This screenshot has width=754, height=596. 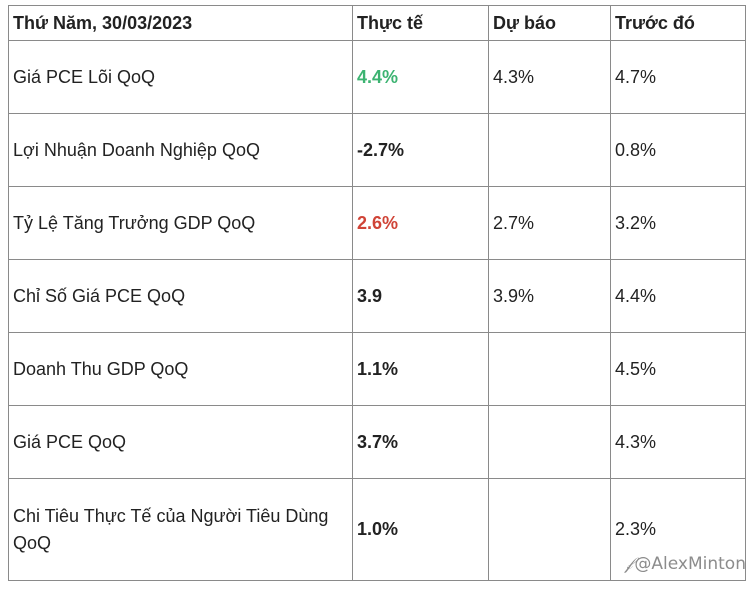 I want to click on table-row: Giá PCE QoQ 3.7% 4.3%, so click(x=377, y=442).